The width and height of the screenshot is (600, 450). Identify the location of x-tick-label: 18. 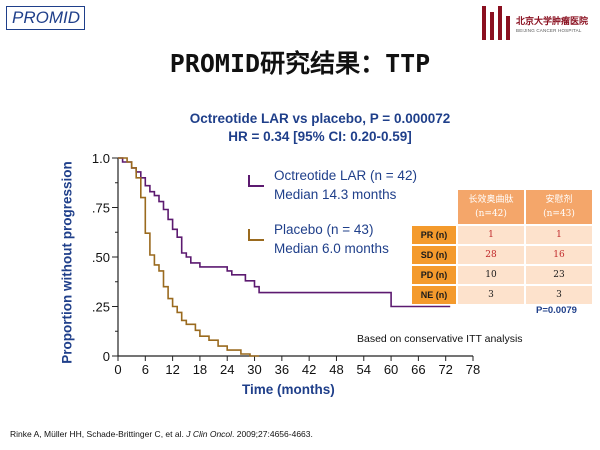
(200, 369).